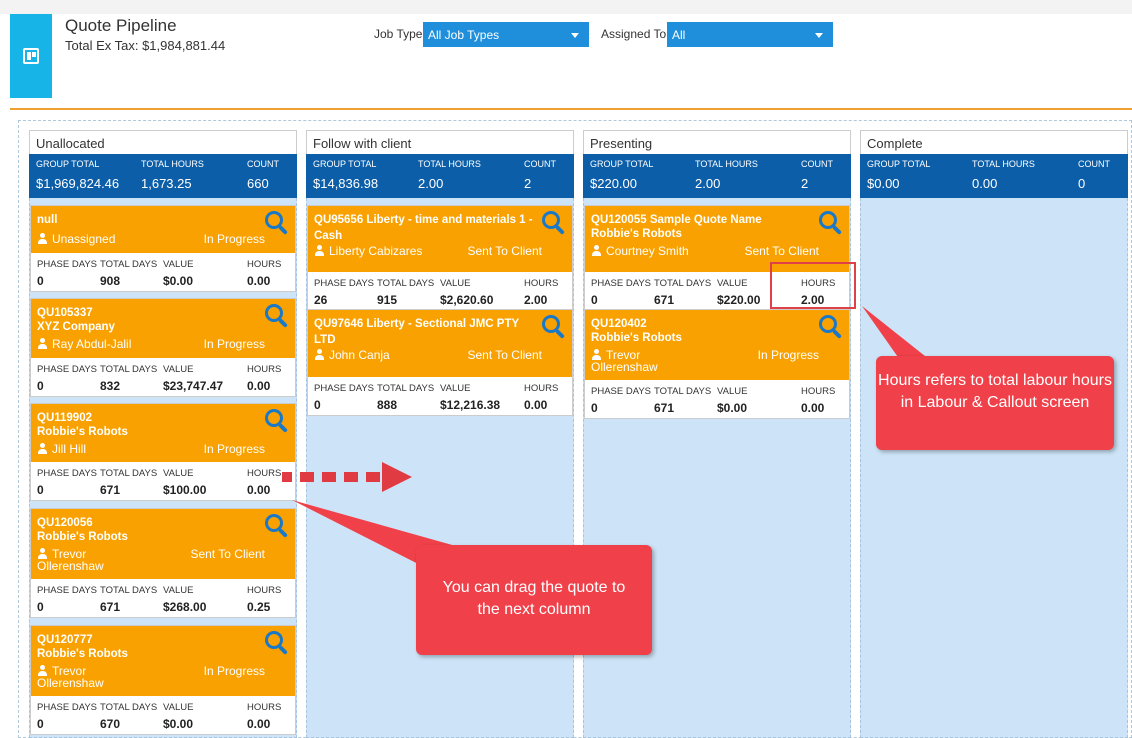 This screenshot has width=1132, height=738. I want to click on quote-id: QU97646 Liberty - Sectional JMC PTY LTD, so click(416, 332).